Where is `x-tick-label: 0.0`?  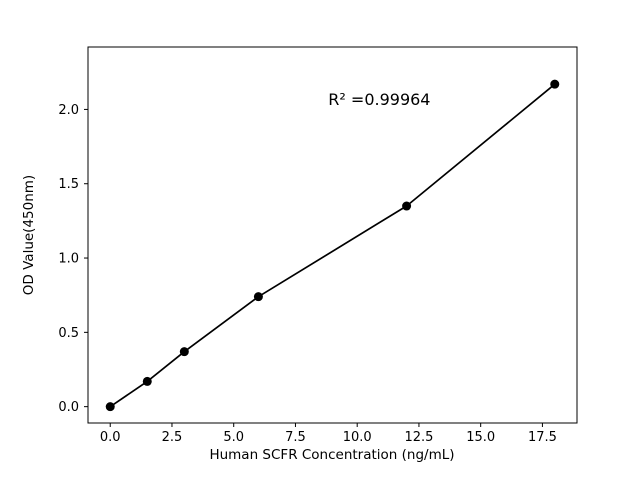 x-tick-label: 0.0 is located at coordinates (110, 437).